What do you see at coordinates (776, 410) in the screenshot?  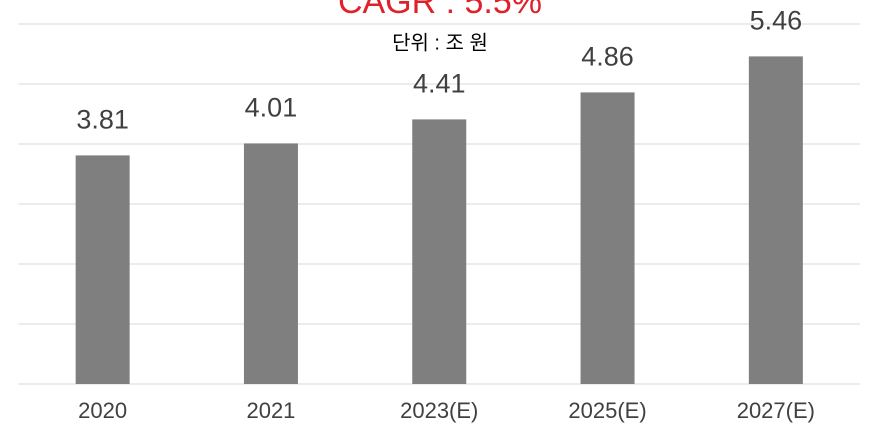 I see `x-tick-label: 2027(E)` at bounding box center [776, 410].